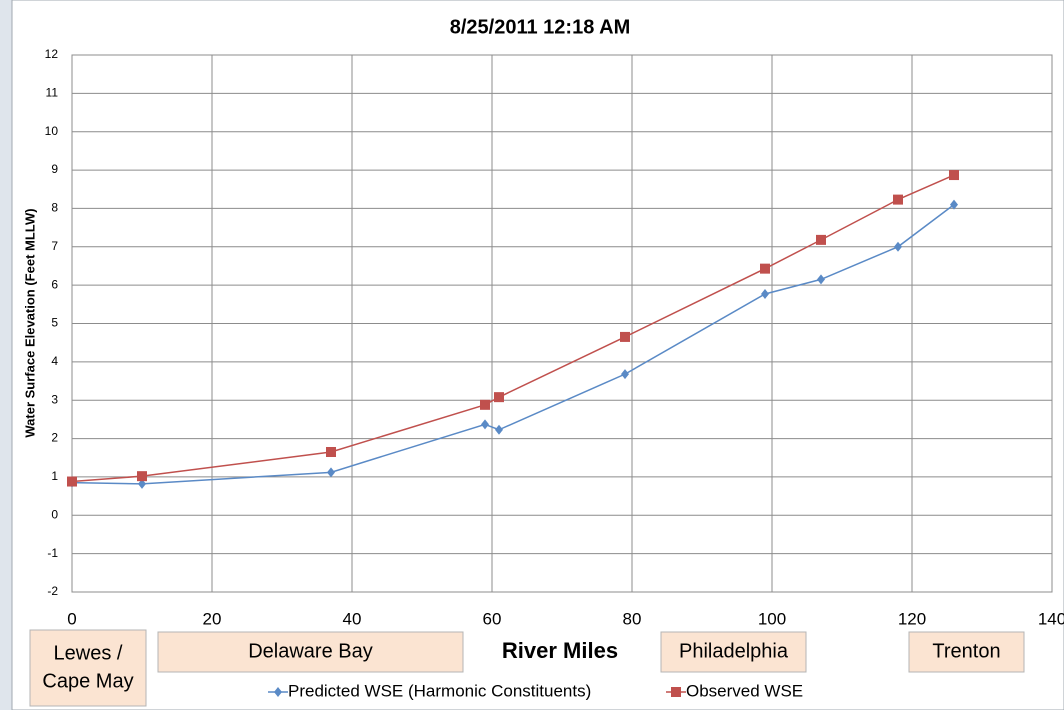 The width and height of the screenshot is (1064, 710). I want to click on location-label: Cape May, so click(87, 681).